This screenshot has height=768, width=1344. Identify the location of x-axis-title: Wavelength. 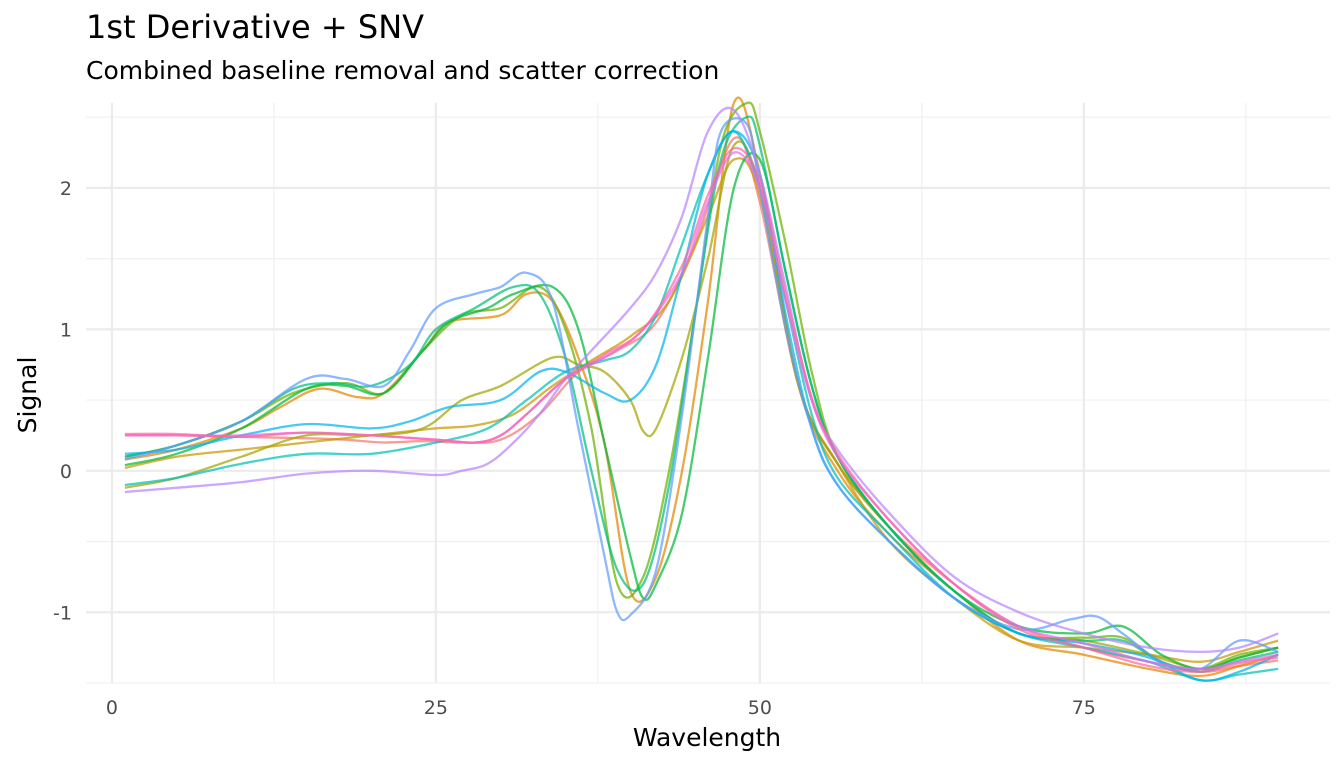
(707, 737).